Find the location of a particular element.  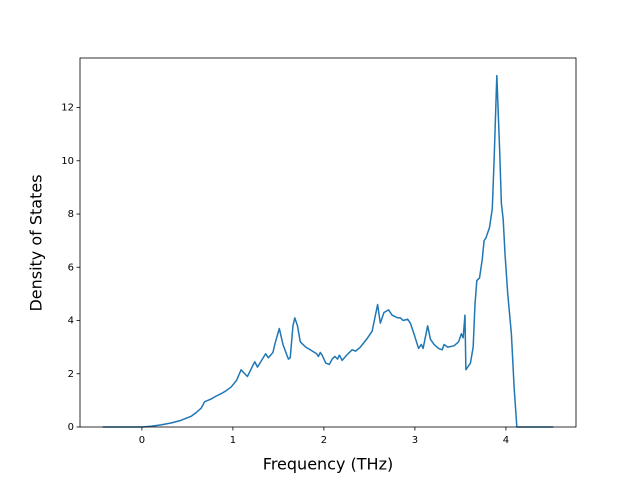

y-tick-label: 2 is located at coordinates (71, 374).